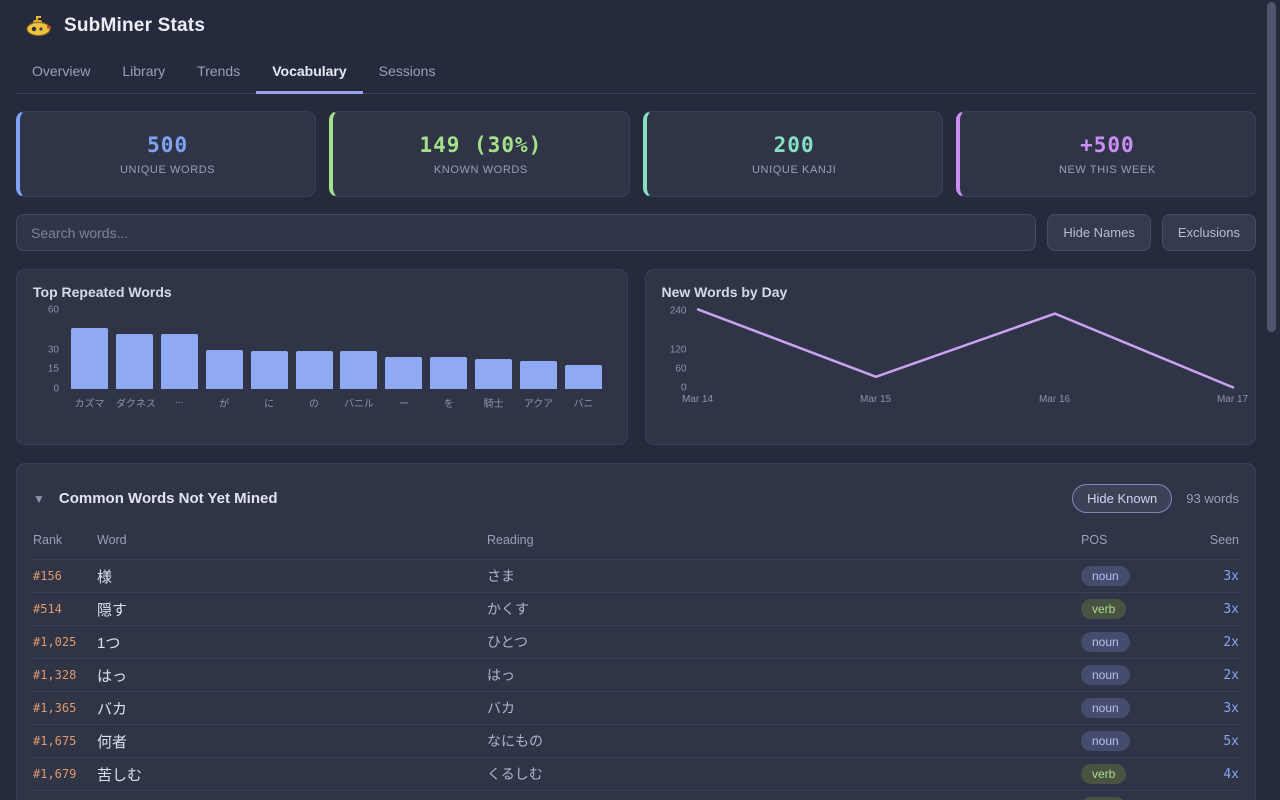 The height and width of the screenshot is (800, 1280). I want to click on bar-ー, so click(404, 373).